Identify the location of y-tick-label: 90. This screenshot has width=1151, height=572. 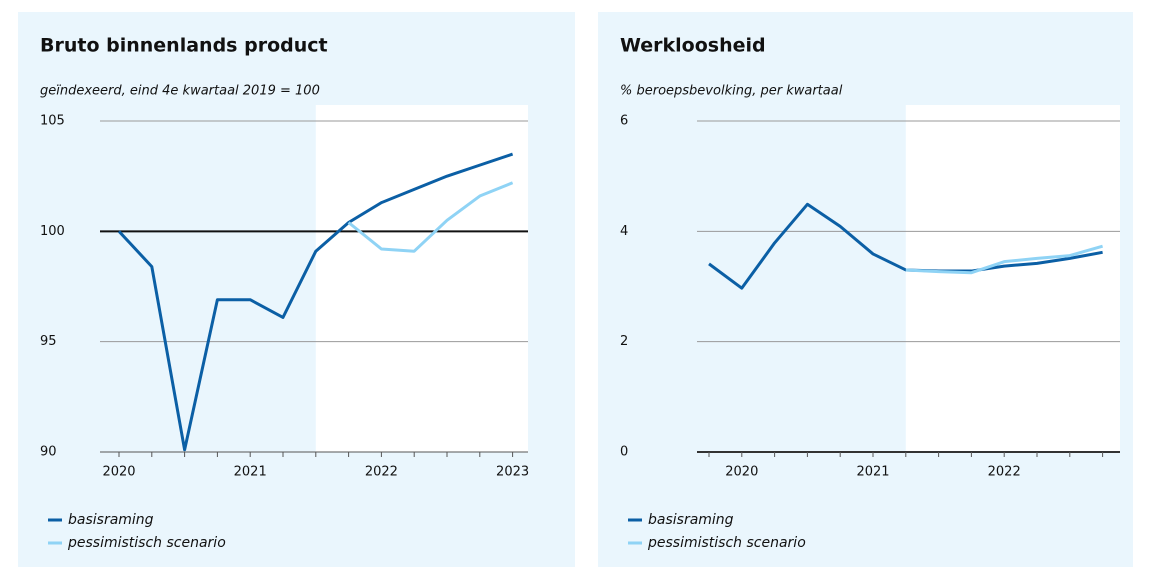
(48, 452).